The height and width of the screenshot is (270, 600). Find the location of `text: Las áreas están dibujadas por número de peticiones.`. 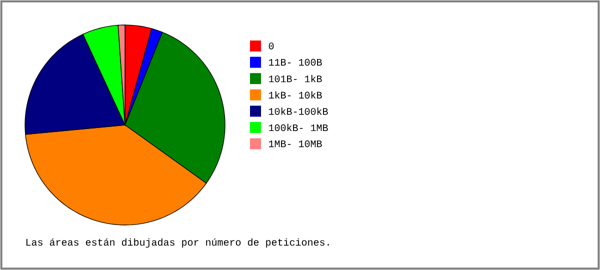

text: Las áreas están dibujadas por número de peticiones. is located at coordinates (177, 243).